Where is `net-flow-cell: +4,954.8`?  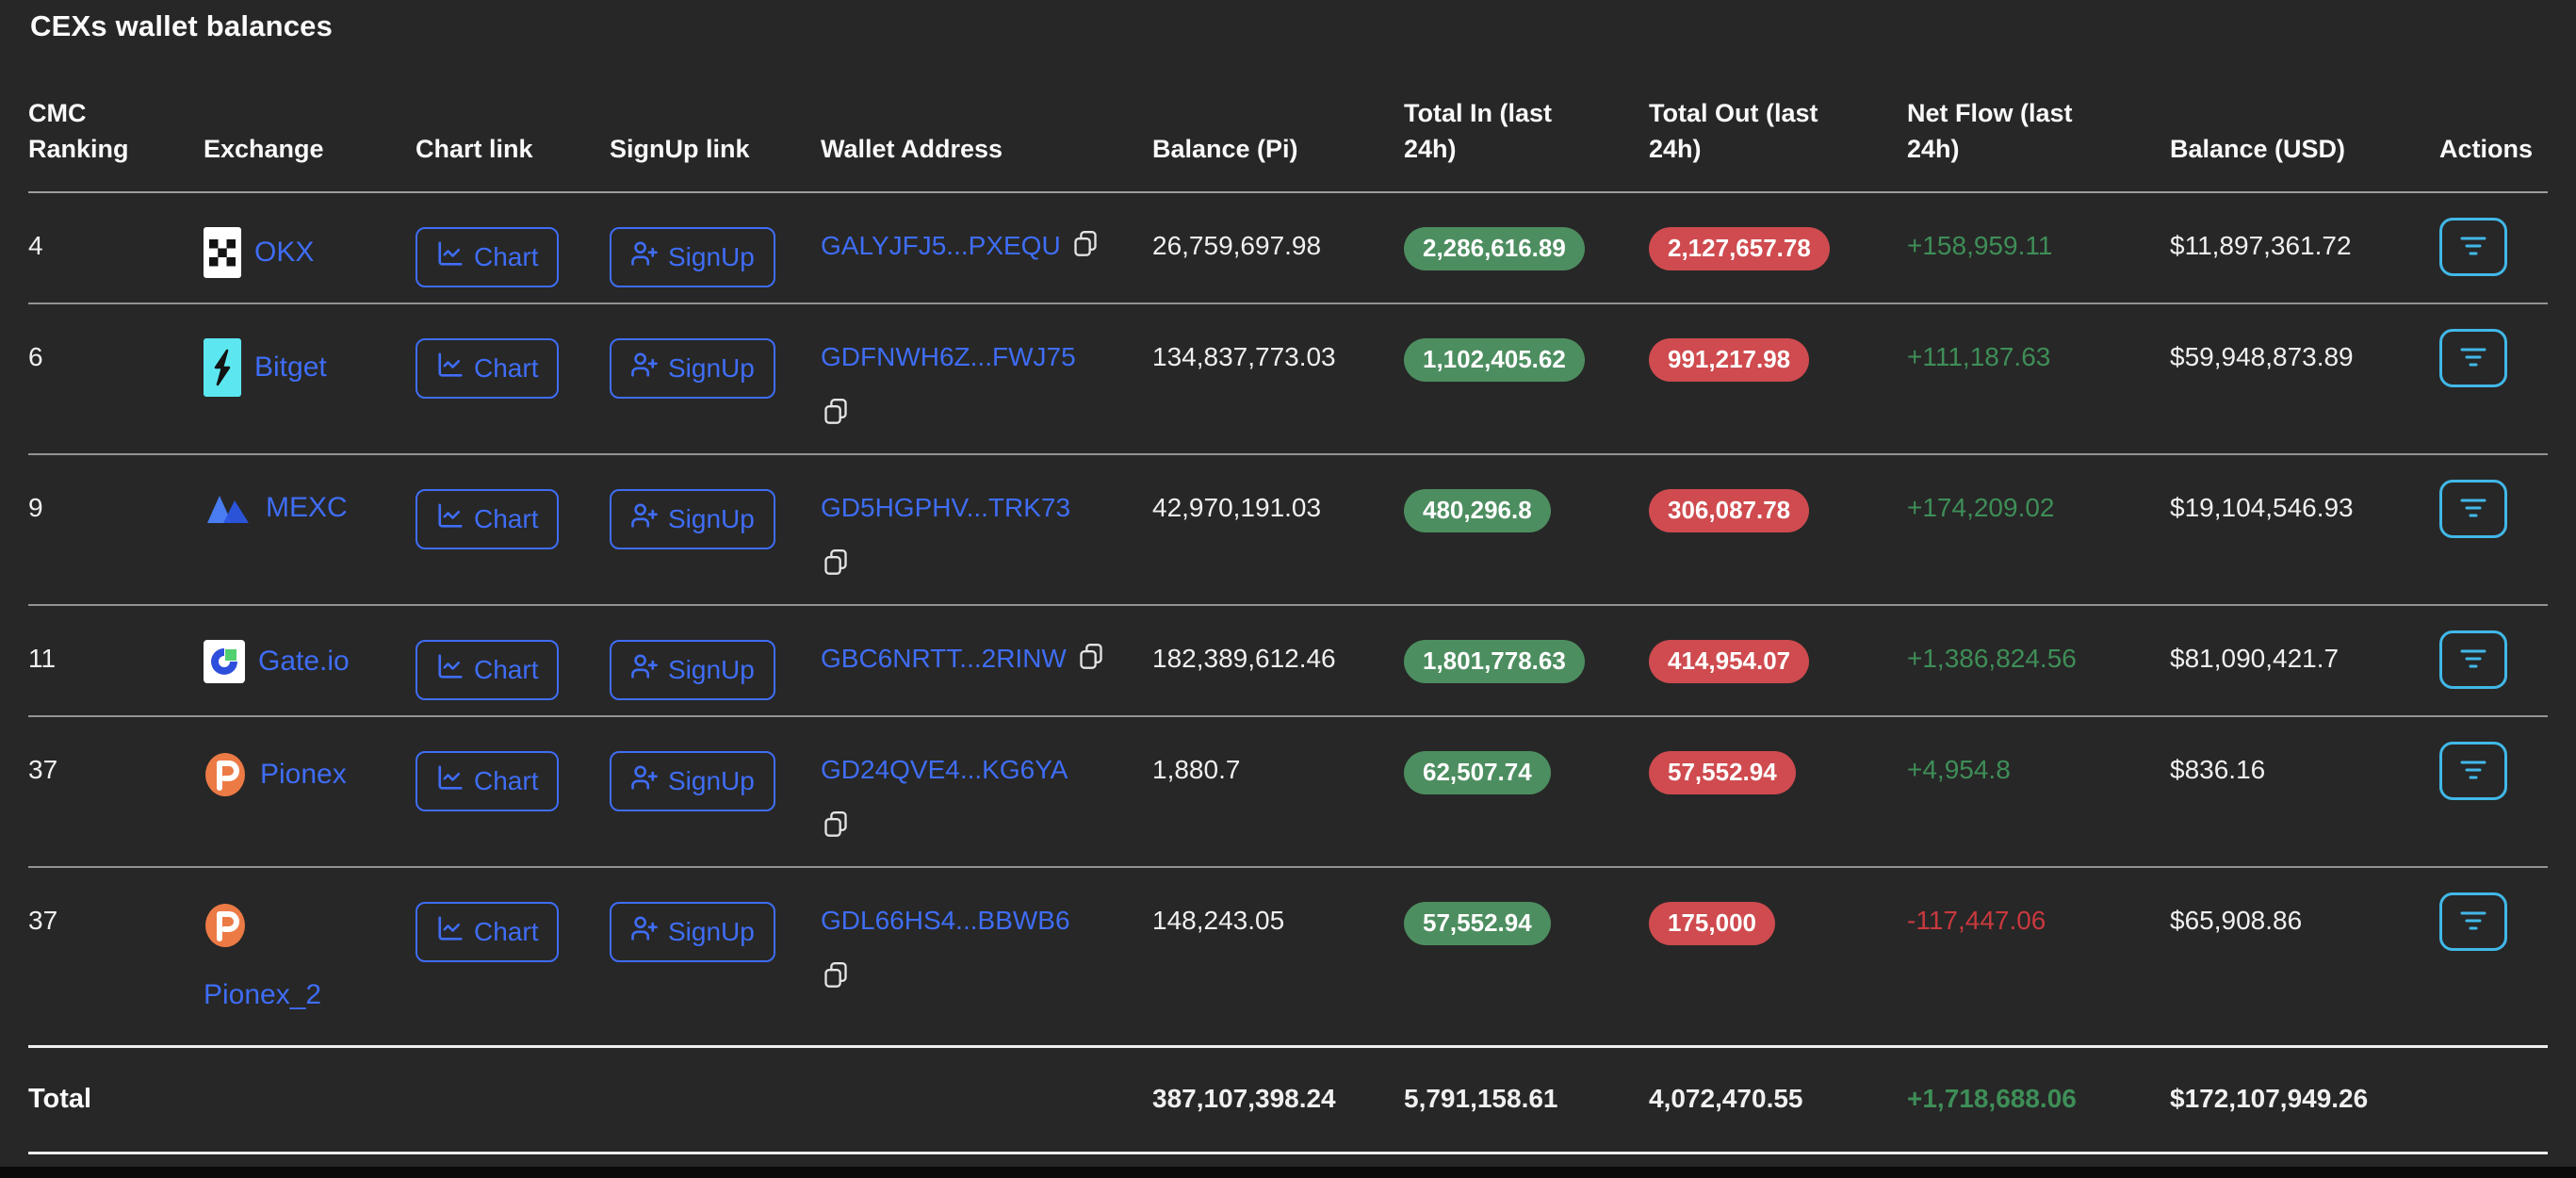
net-flow-cell: +4,954.8 is located at coordinates (2038, 792).